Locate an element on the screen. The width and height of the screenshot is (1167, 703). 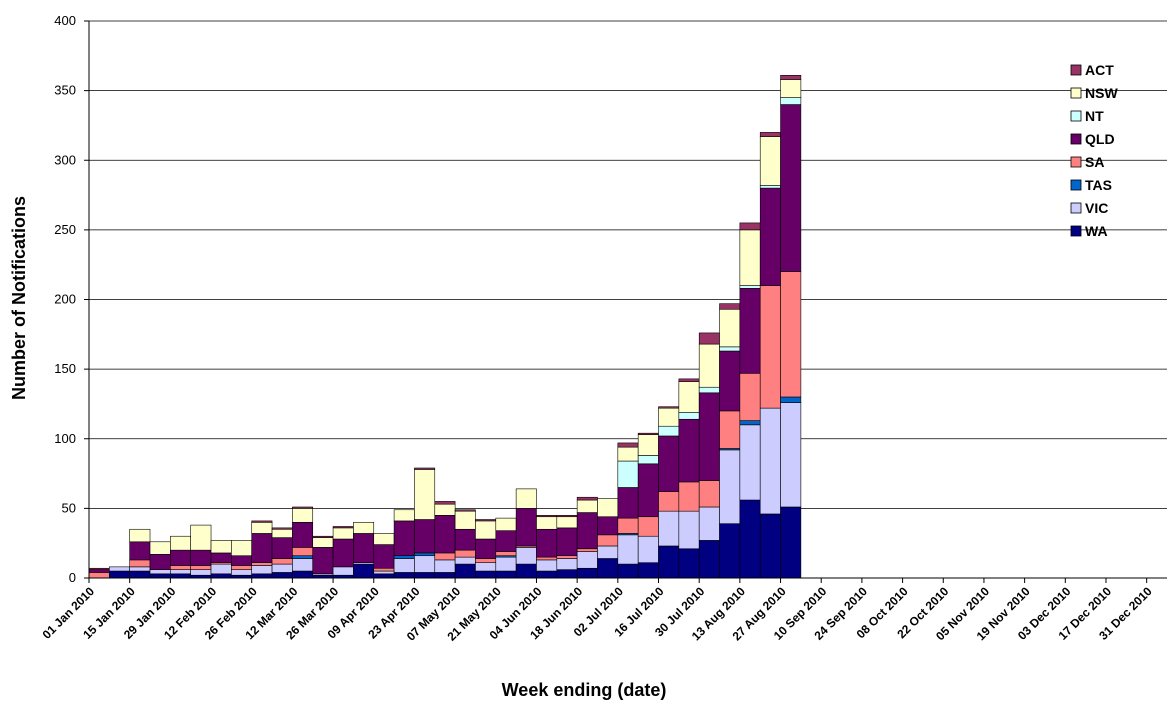
y-axis-label: Number of Notifications is located at coordinates (19, 298).